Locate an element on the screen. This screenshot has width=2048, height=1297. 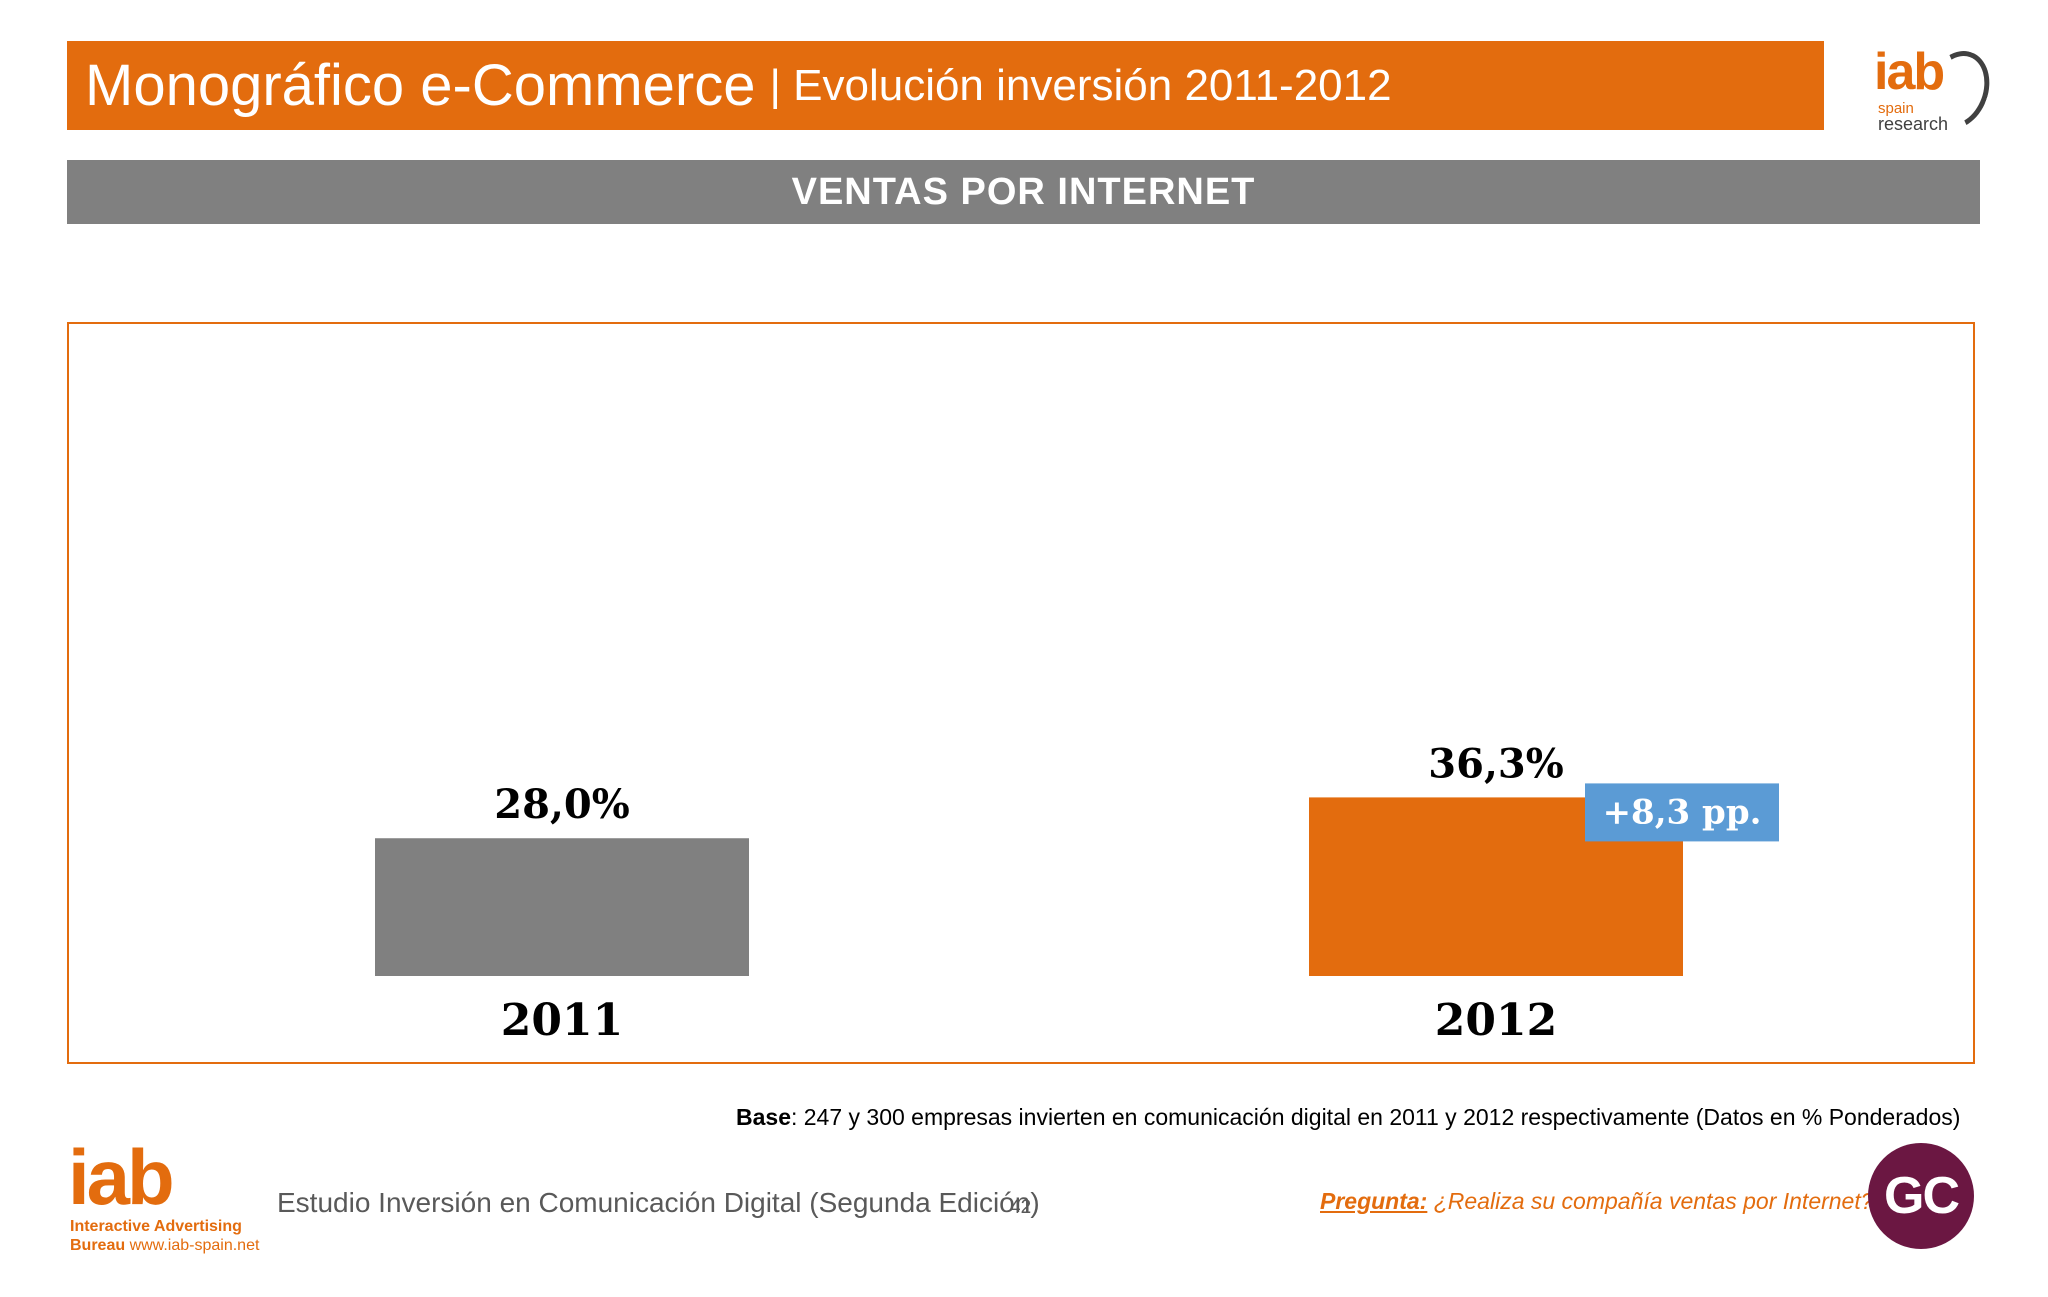
change-annotation-box is located at coordinates (1682, 812).